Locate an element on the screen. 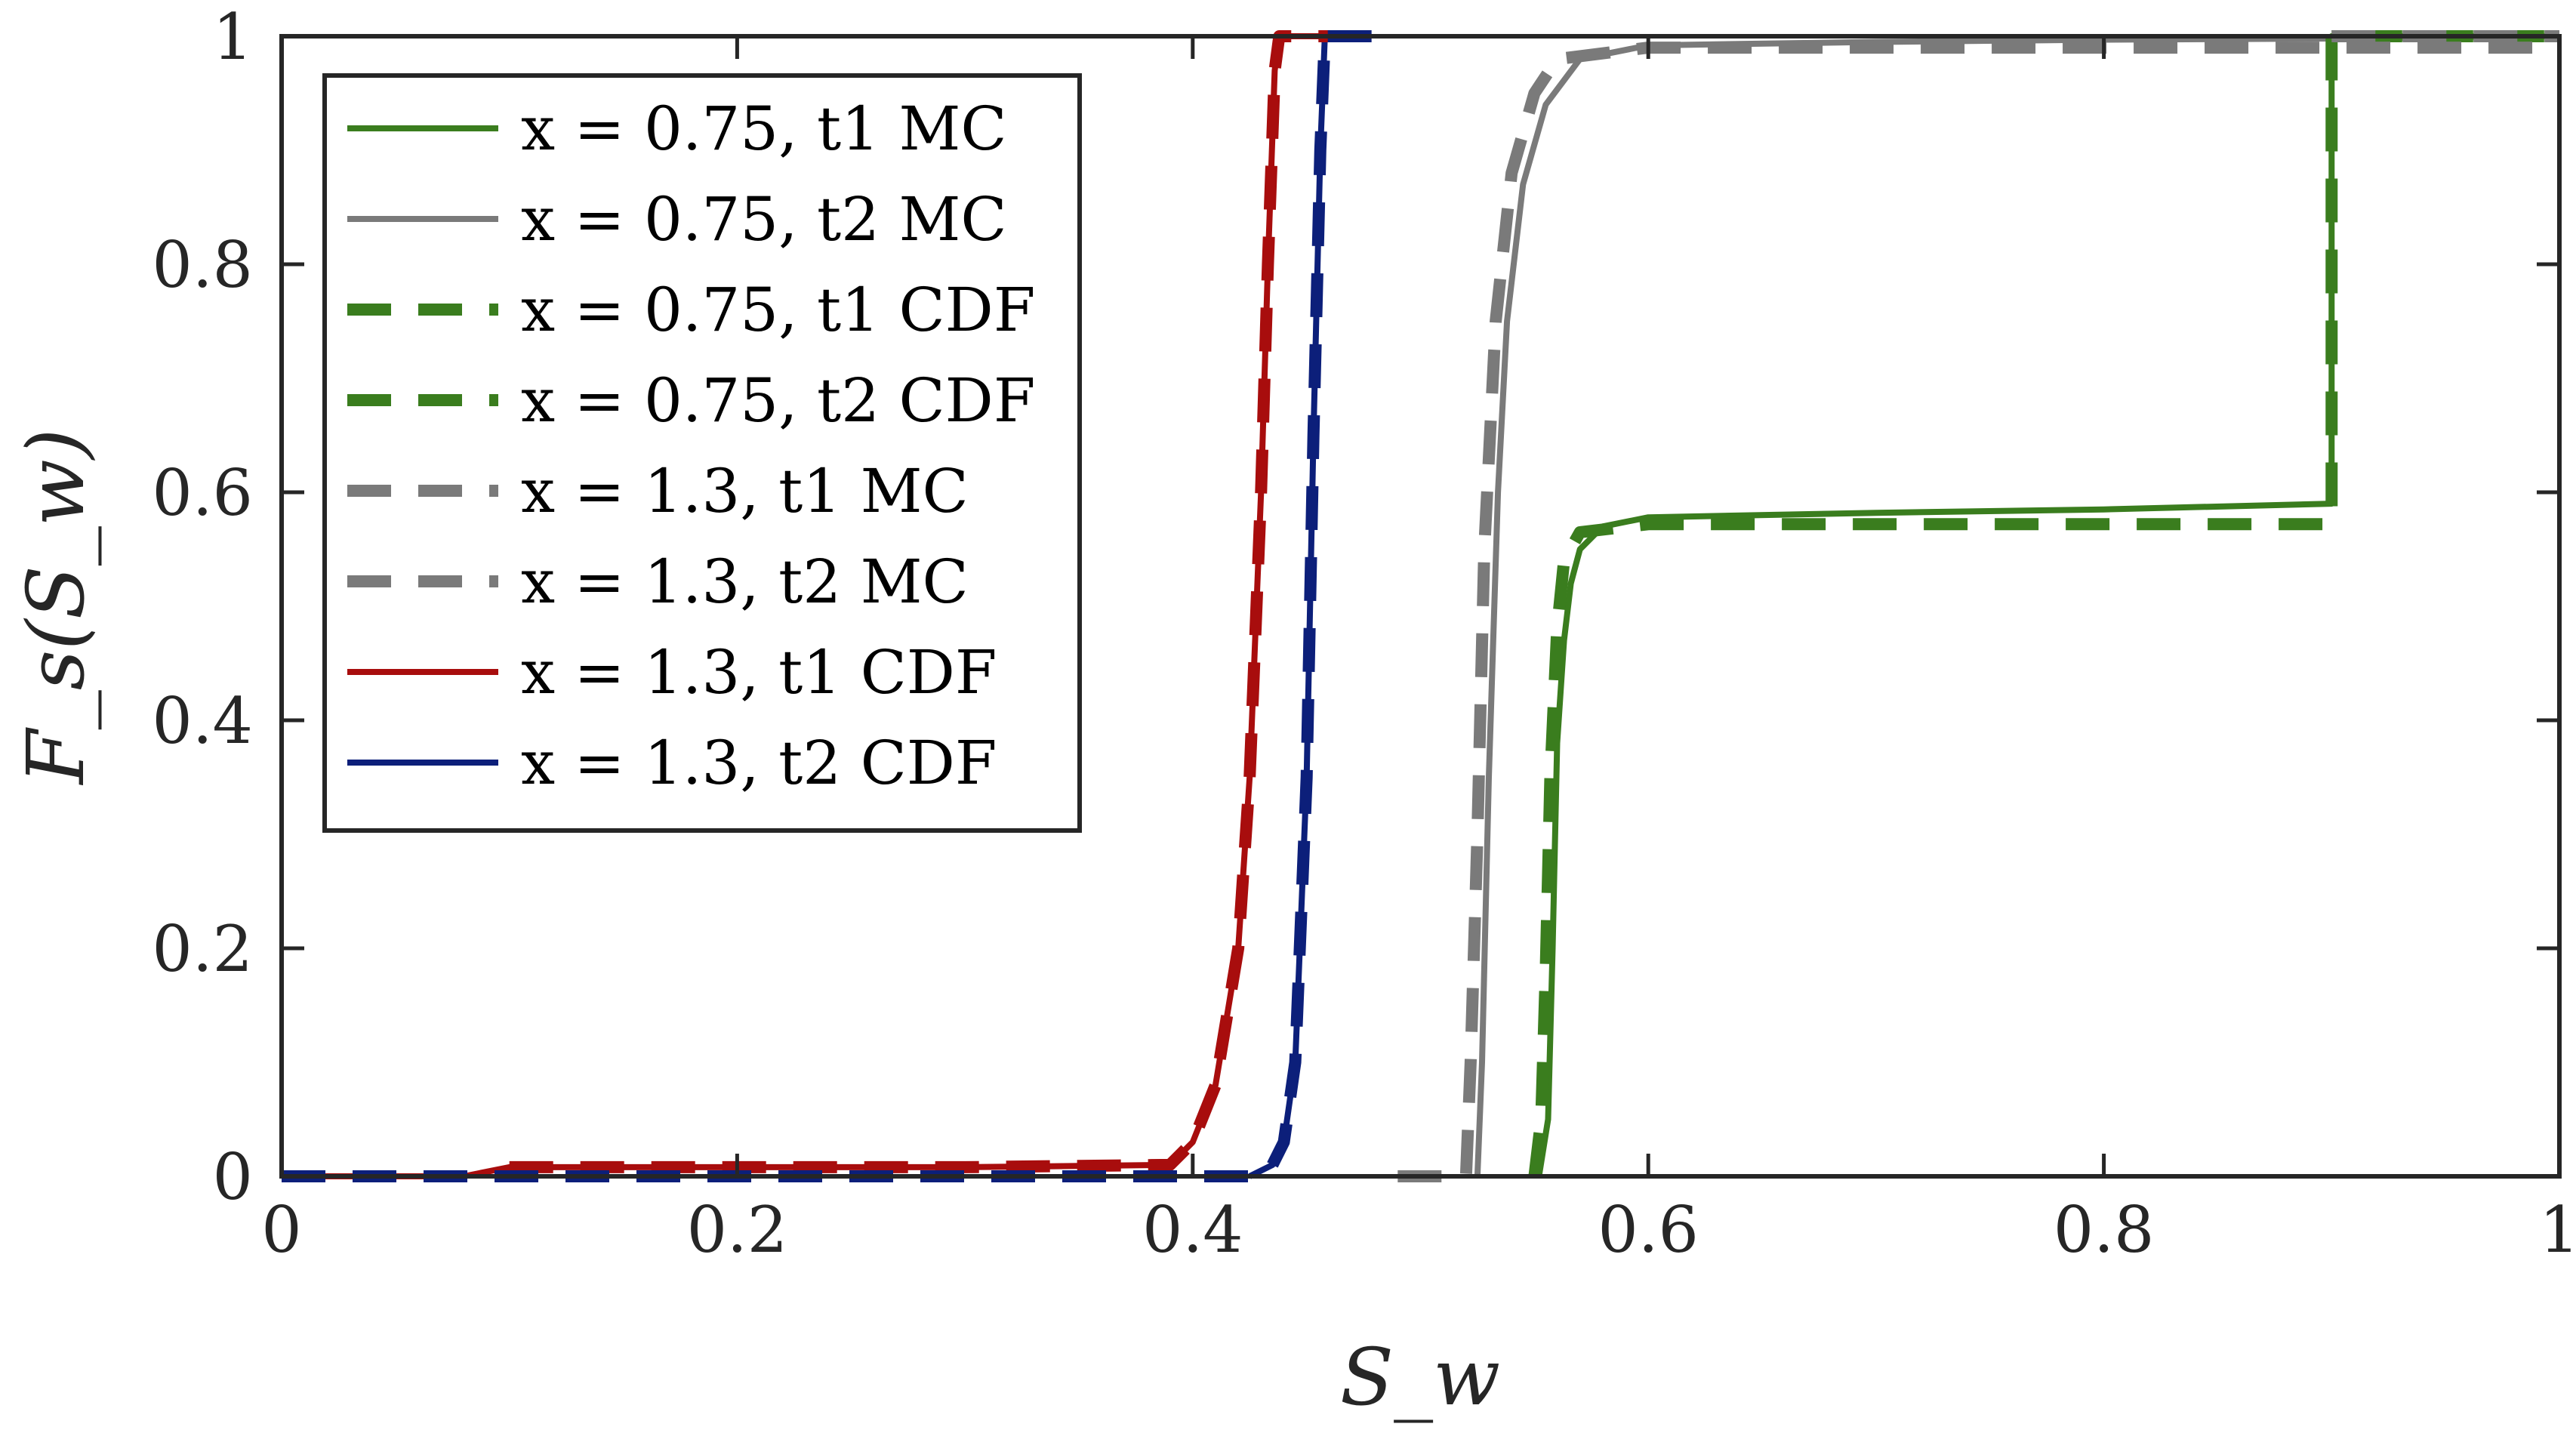 This screenshot has height=1430, width=2576. y-tick-label: 0.6 is located at coordinates (203, 493).